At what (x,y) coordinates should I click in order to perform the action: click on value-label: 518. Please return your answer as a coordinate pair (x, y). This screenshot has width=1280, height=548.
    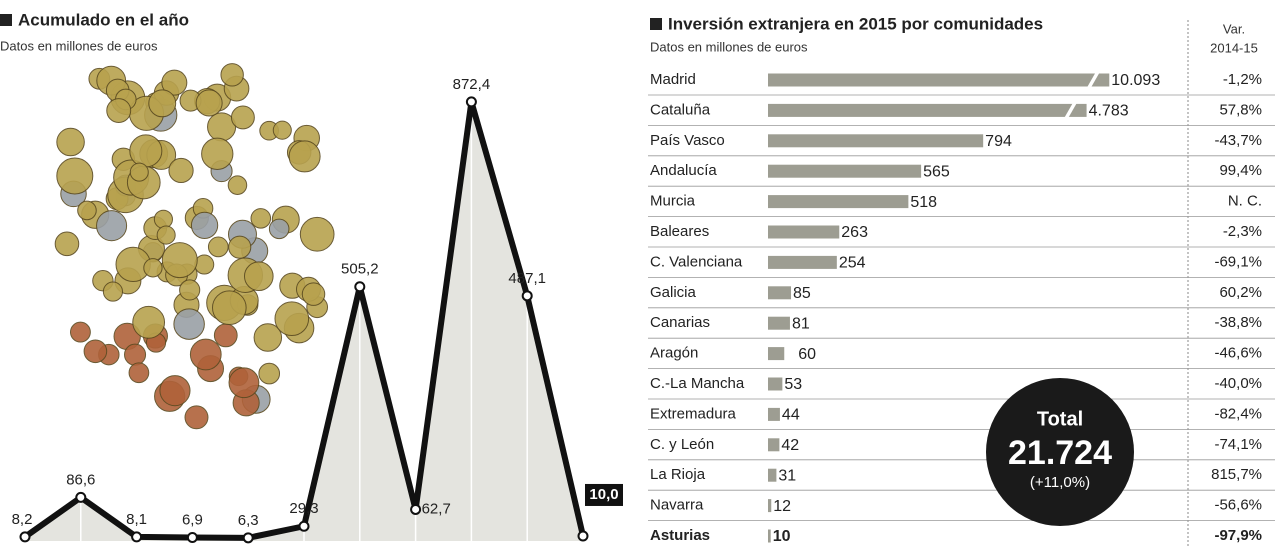
    Looking at the image, I should click on (923, 202).